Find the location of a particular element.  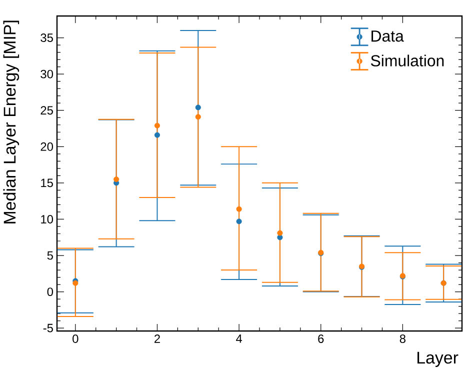

y-tick-label: 5 is located at coordinates (50, 255).